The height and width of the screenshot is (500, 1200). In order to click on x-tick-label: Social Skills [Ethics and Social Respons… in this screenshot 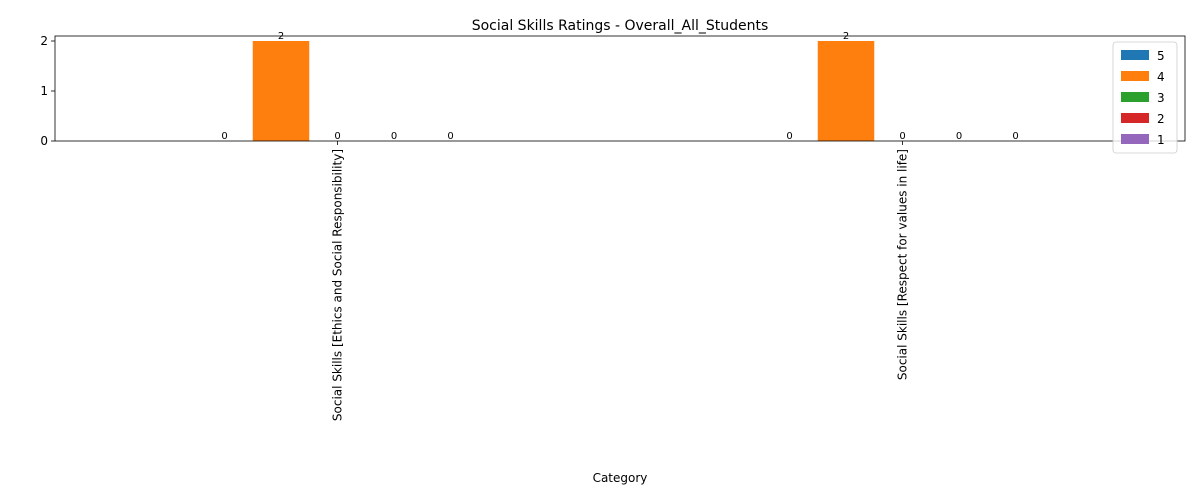, I will do `click(338, 285)`.